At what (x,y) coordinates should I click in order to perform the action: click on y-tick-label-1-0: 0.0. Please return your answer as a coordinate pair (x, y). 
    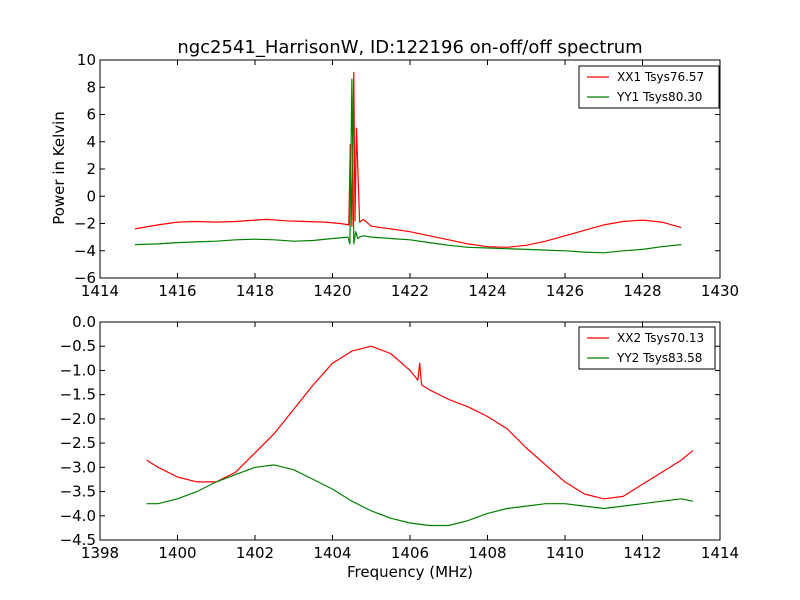
    Looking at the image, I should click on (84, 322).